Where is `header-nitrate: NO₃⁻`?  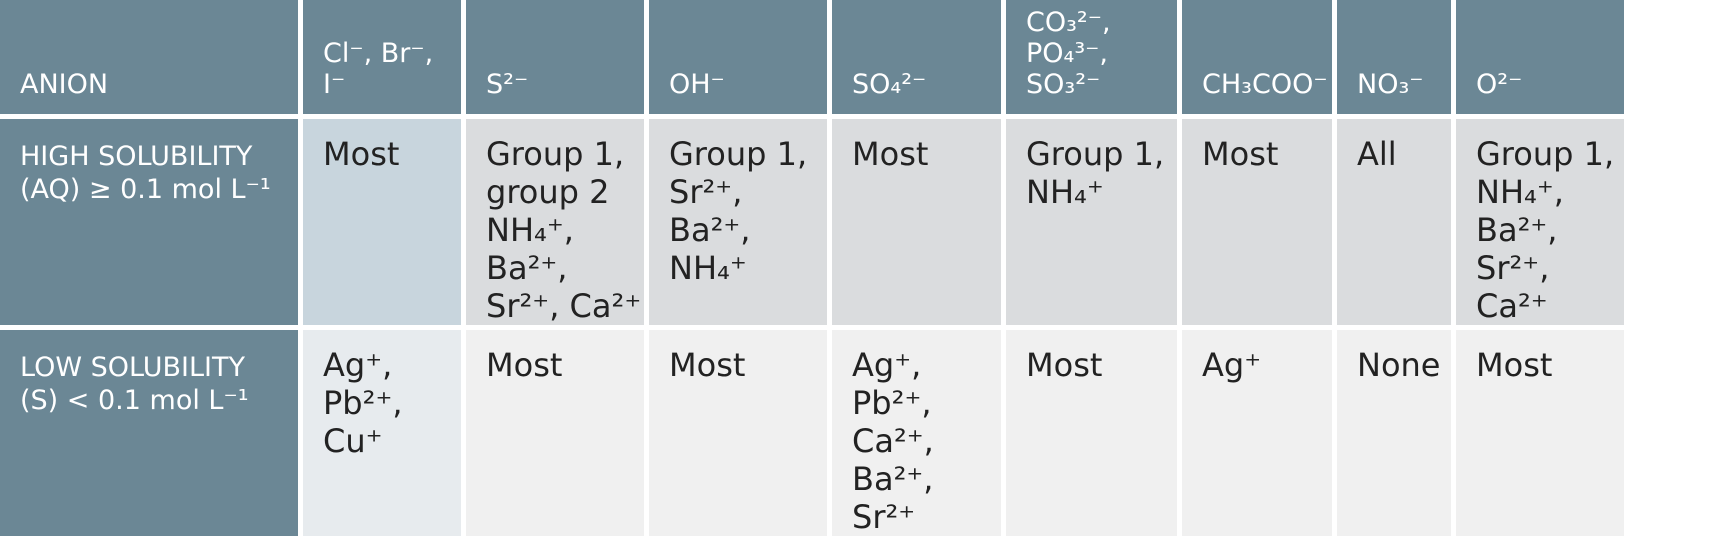 header-nitrate: NO₃⁻ is located at coordinates (1394, 57).